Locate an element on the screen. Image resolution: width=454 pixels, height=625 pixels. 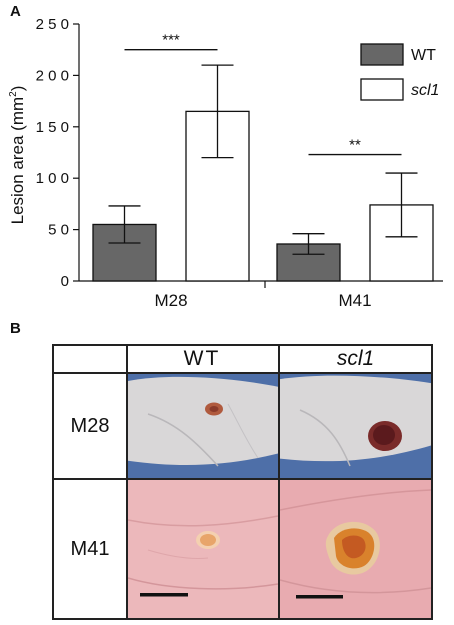
y-axis-label: Lesion area (mm2) is located at coordinates (17, 155).